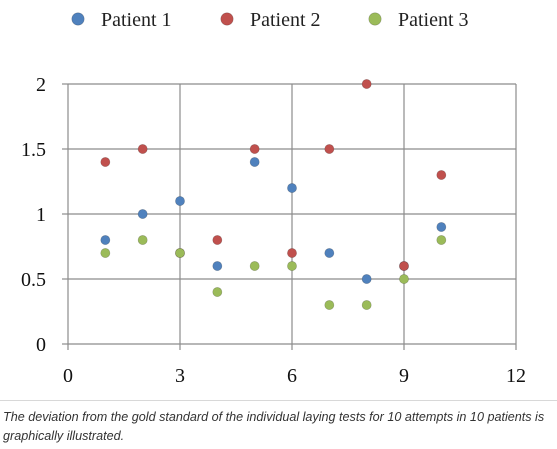  Describe the element at coordinates (285, 20) in the screenshot. I see `legend-label-series-2: Patient 2` at that location.